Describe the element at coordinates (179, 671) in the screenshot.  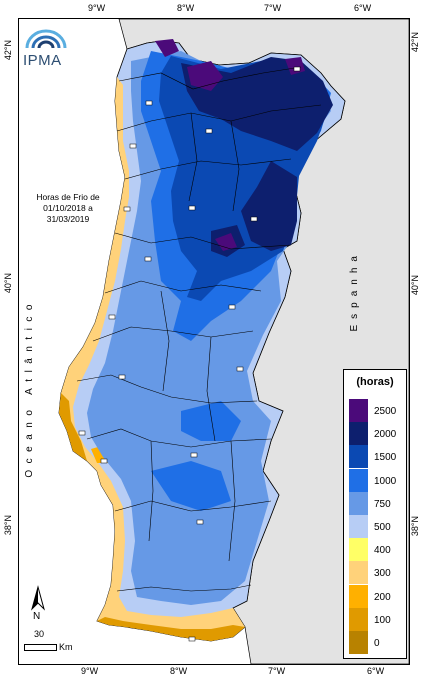
I see `lon-tick-bottom: 8°W` at that location.